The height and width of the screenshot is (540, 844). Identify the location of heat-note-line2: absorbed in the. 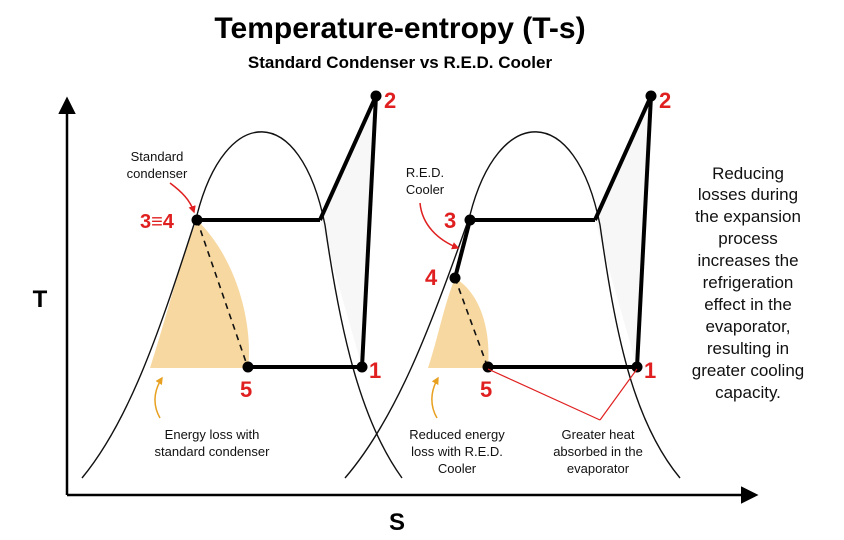
(598, 451).